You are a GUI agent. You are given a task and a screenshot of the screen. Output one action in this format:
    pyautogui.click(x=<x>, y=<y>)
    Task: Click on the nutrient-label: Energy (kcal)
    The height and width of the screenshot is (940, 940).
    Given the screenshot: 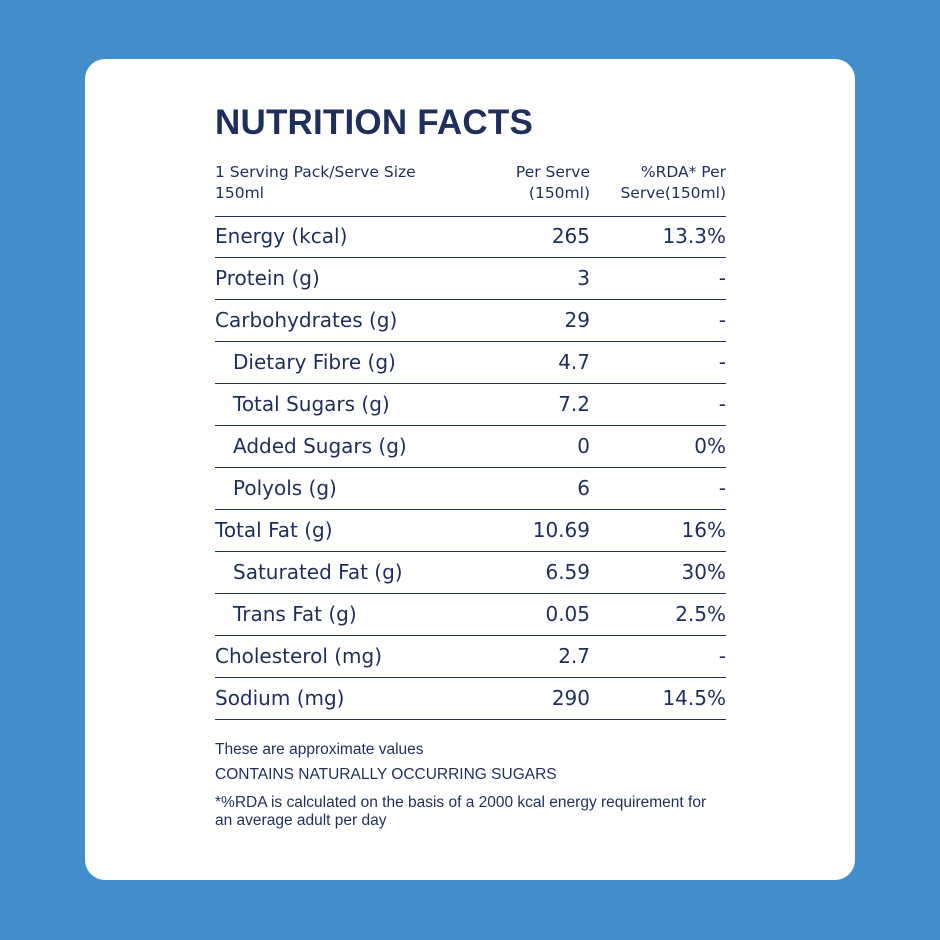 What is the action you would take?
    pyautogui.click(x=281, y=236)
    